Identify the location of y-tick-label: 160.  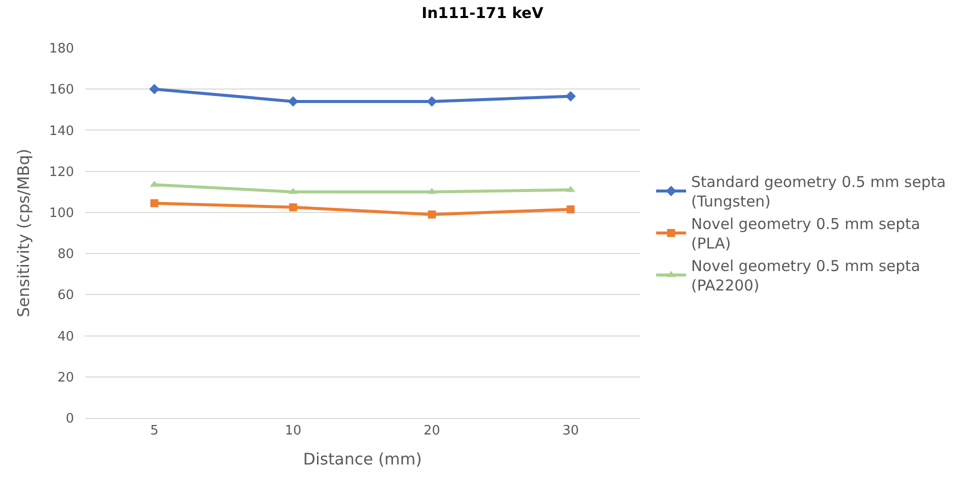
(61, 90).